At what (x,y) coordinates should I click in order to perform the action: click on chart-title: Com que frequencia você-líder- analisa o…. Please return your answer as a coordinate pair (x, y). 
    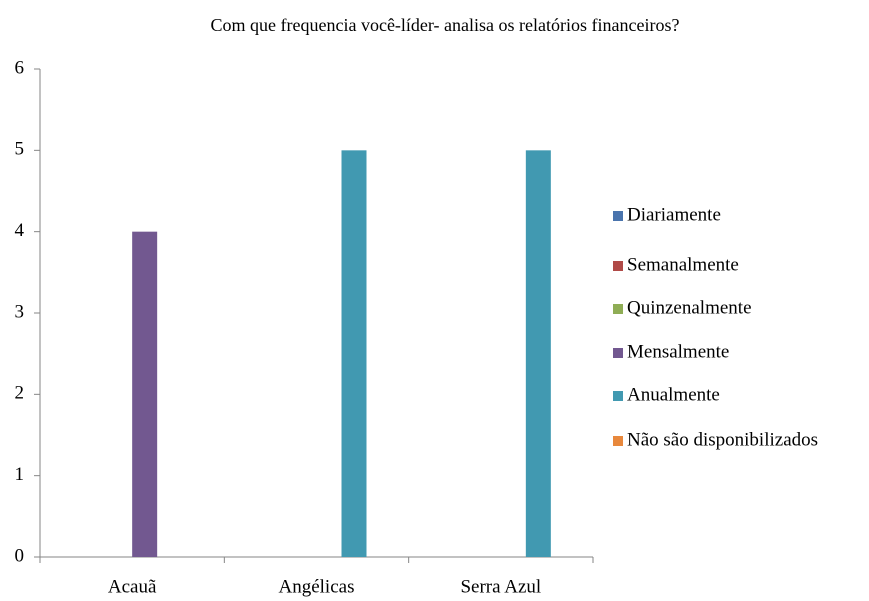
    Looking at the image, I should click on (445, 25).